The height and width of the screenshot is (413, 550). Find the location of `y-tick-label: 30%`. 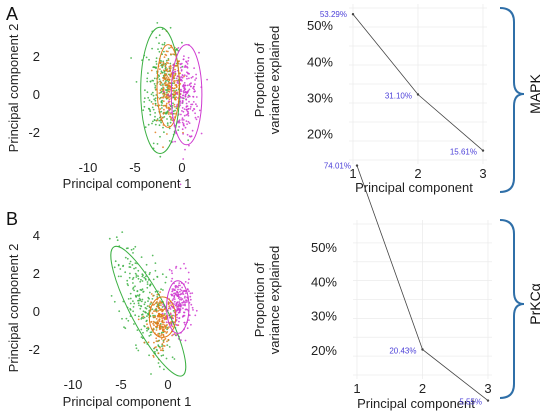

y-tick-label: 30% is located at coordinates (320, 97).